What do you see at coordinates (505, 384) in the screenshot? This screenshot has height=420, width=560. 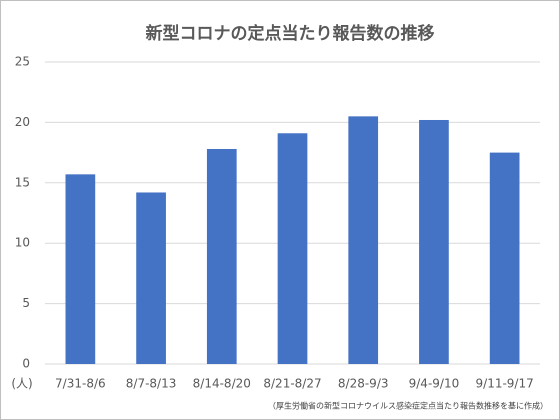 I see `x-tick-label: 9/11-9/17` at bounding box center [505, 384].